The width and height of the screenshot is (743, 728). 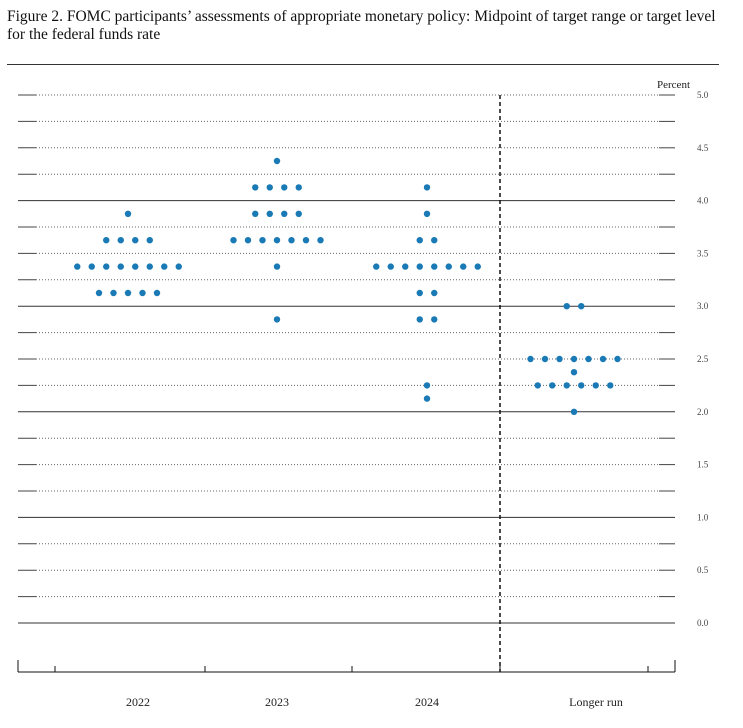 What do you see at coordinates (703, 95) in the screenshot?
I see `y-tick-label: 5.0` at bounding box center [703, 95].